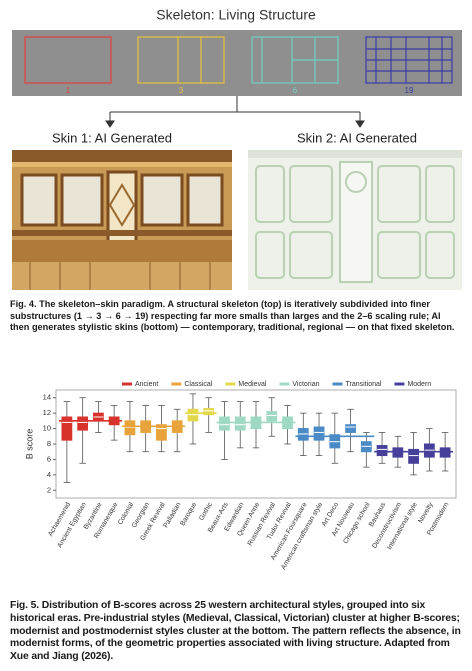 Image resolution: width=472 pixels, height=671 pixels. What do you see at coordinates (47, 412) in the screenshot?
I see `y-tick-label: 12` at bounding box center [47, 412].